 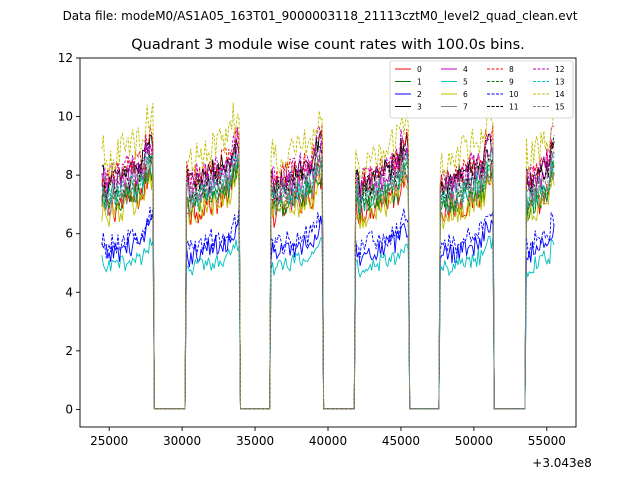 I want to click on y-tick-label: 6, so click(x=69, y=234).